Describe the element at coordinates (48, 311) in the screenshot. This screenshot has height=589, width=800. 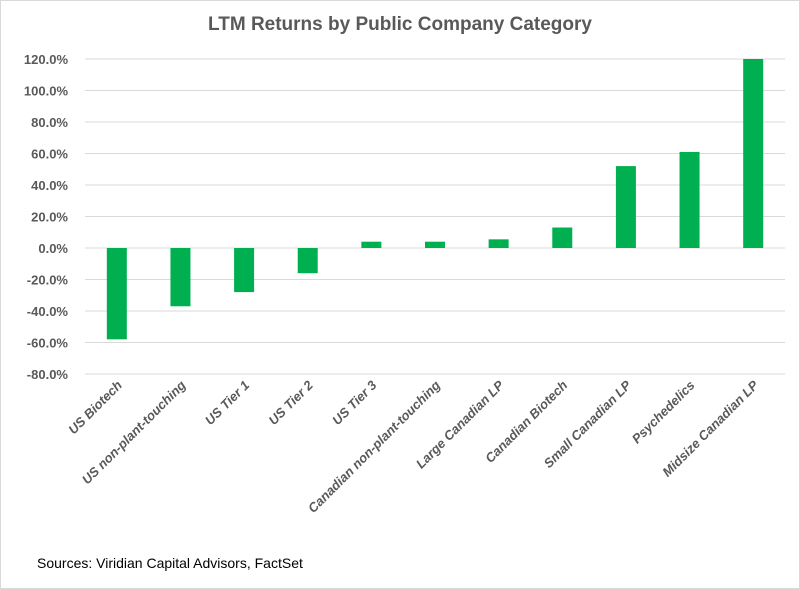
I see `y-tick-label: -40.0%` at that location.